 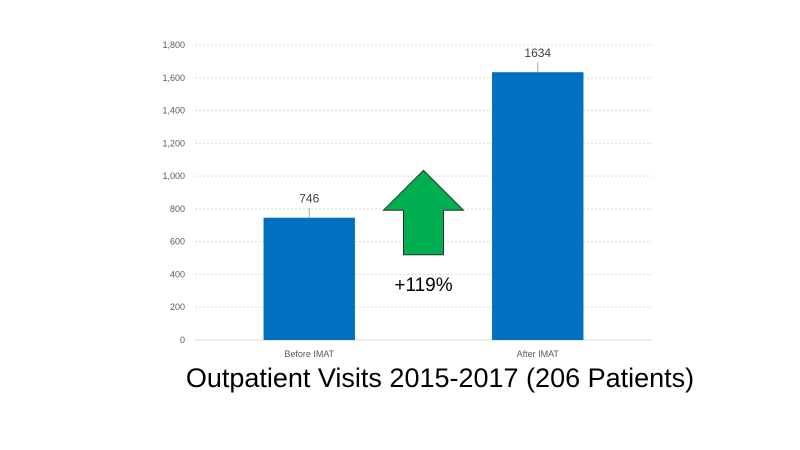 What do you see at coordinates (309, 199) in the screenshot?
I see `data-label: 746` at bounding box center [309, 199].